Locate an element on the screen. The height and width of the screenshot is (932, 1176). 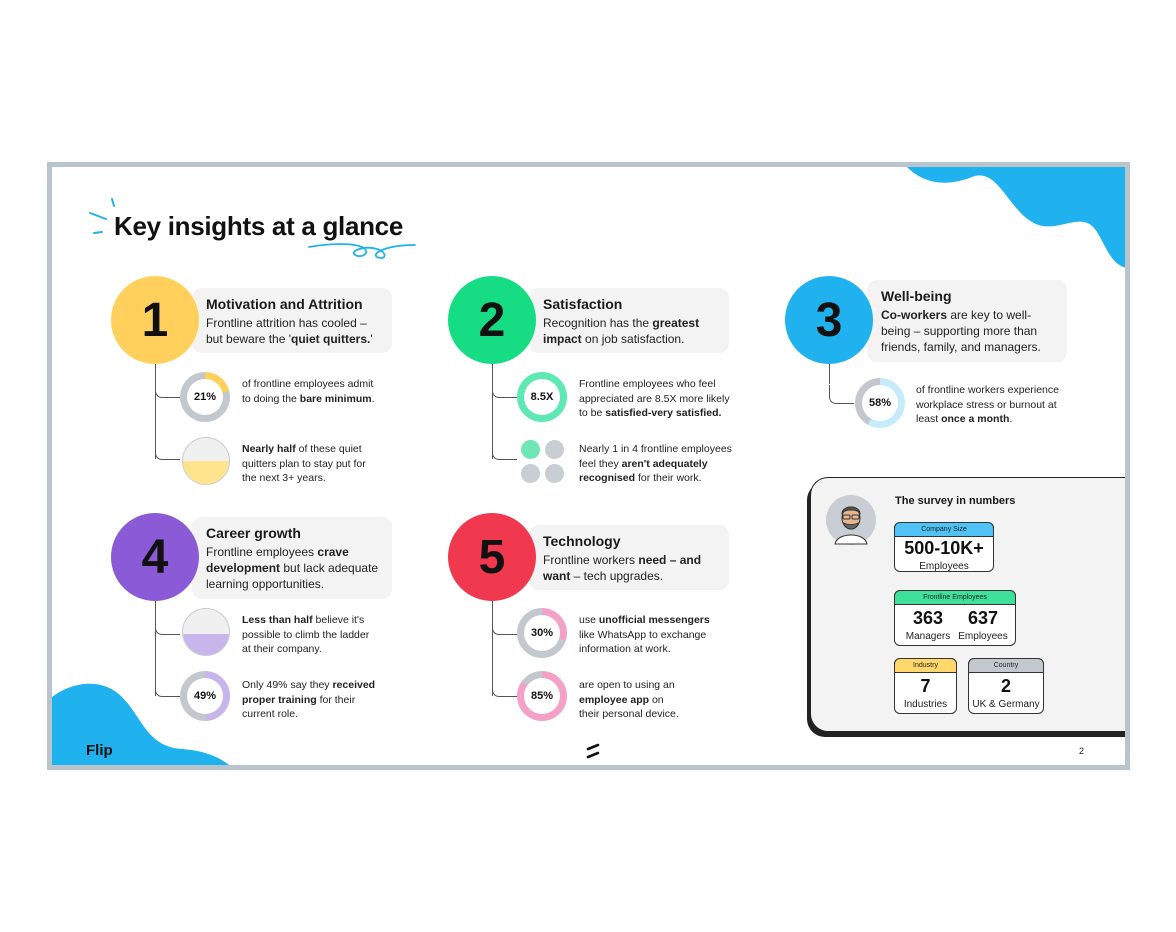
country-value: 2 is located at coordinates (1005, 686).